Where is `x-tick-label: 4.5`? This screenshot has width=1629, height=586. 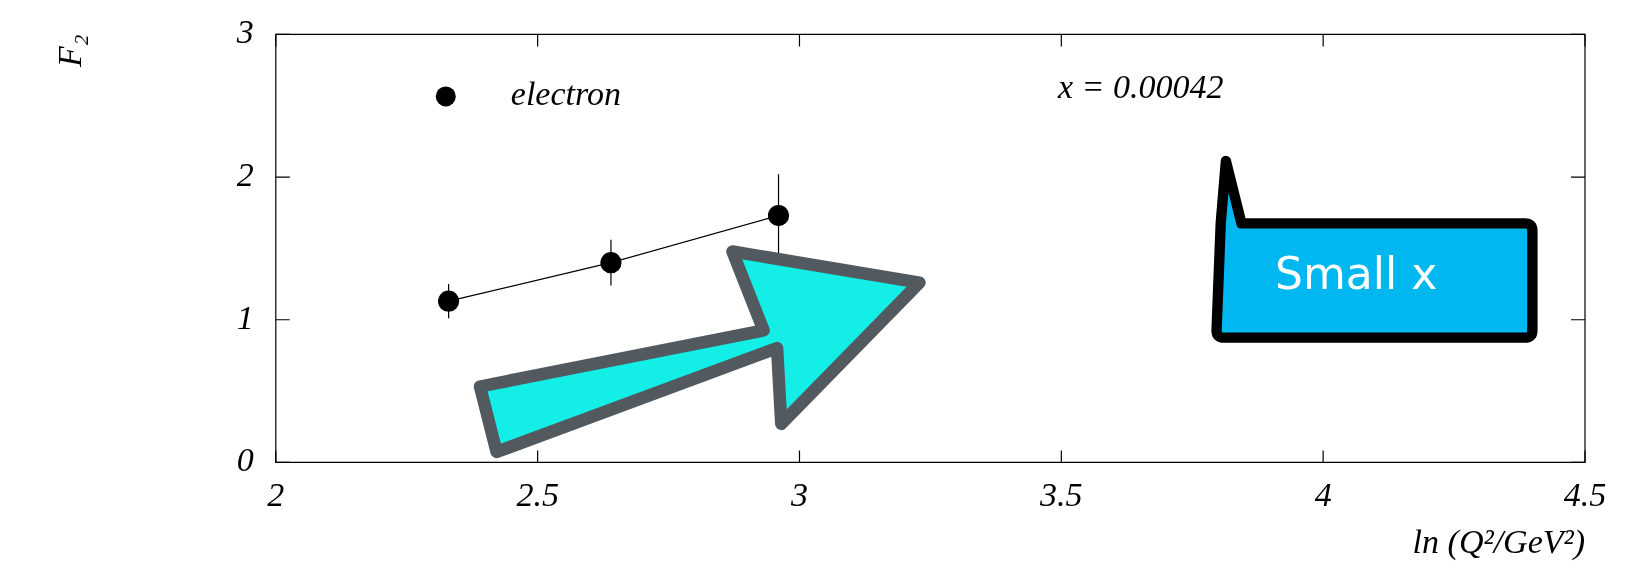
x-tick-label: 4.5 is located at coordinates (1585, 494).